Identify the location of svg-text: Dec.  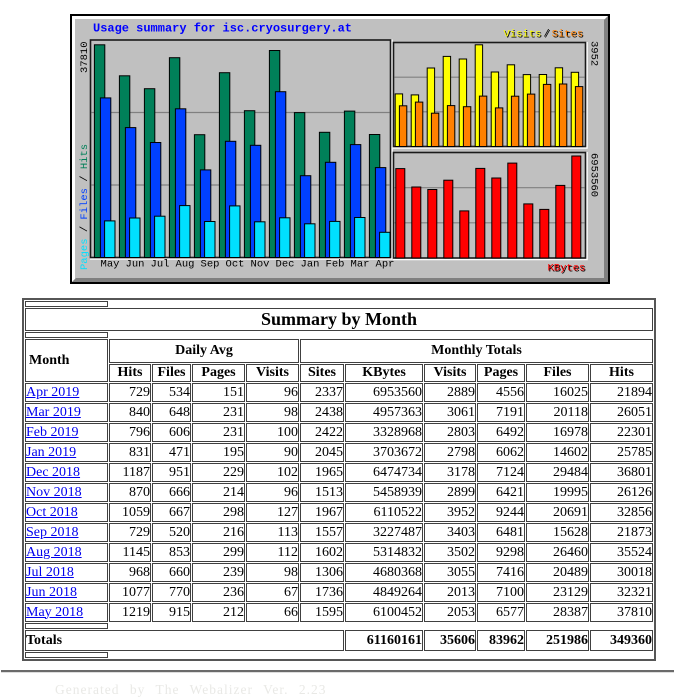
(285, 264).